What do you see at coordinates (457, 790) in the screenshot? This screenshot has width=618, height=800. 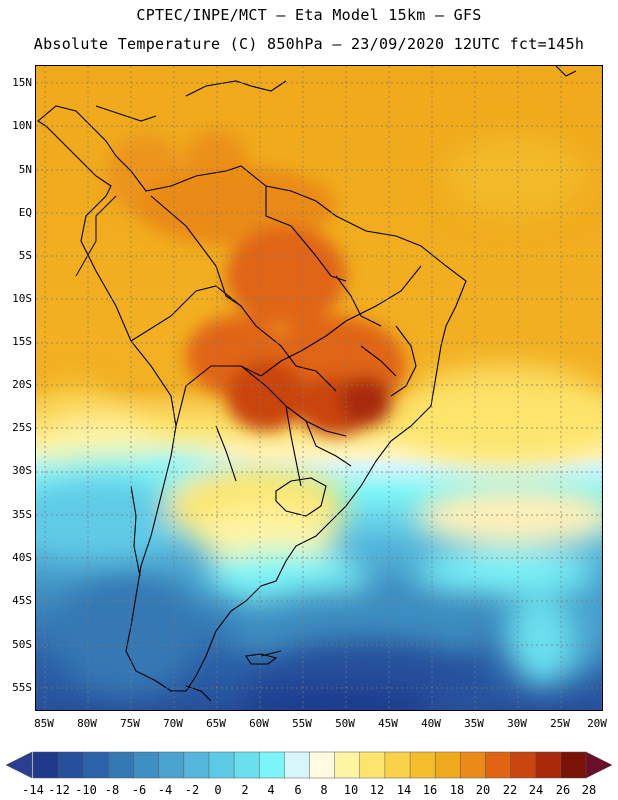 I see `colorbar-label: 18` at bounding box center [457, 790].